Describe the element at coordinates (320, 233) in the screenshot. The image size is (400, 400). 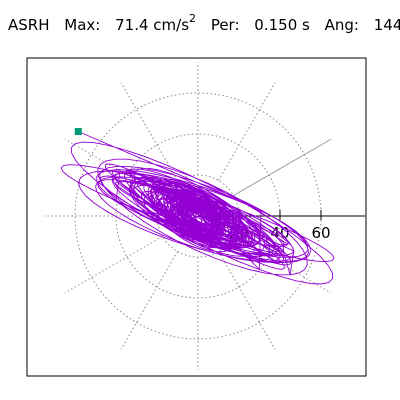
I see `x-tick-label-60: 60` at that location.